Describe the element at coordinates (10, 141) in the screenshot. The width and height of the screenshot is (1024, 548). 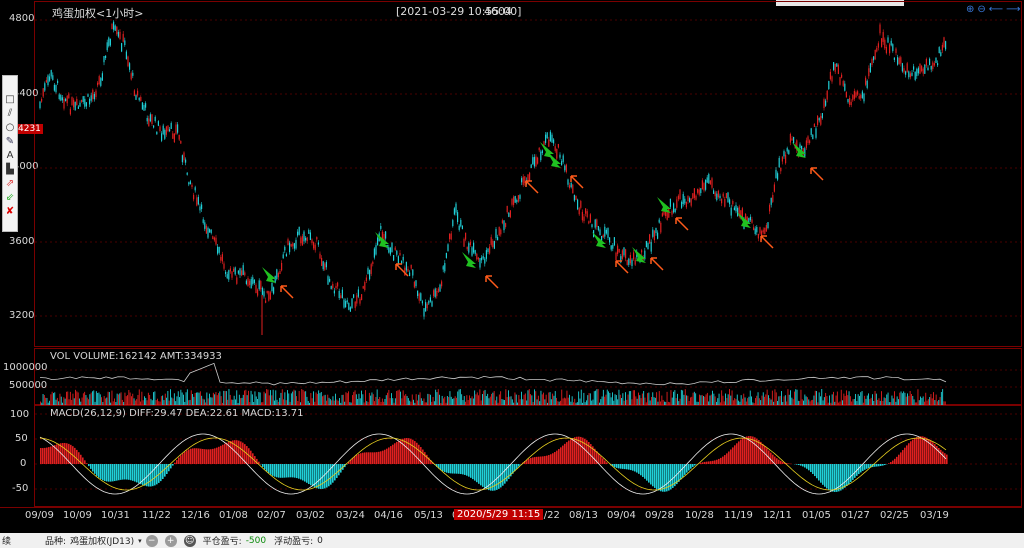
I see `pen-tool-icon: ✎` at that location.